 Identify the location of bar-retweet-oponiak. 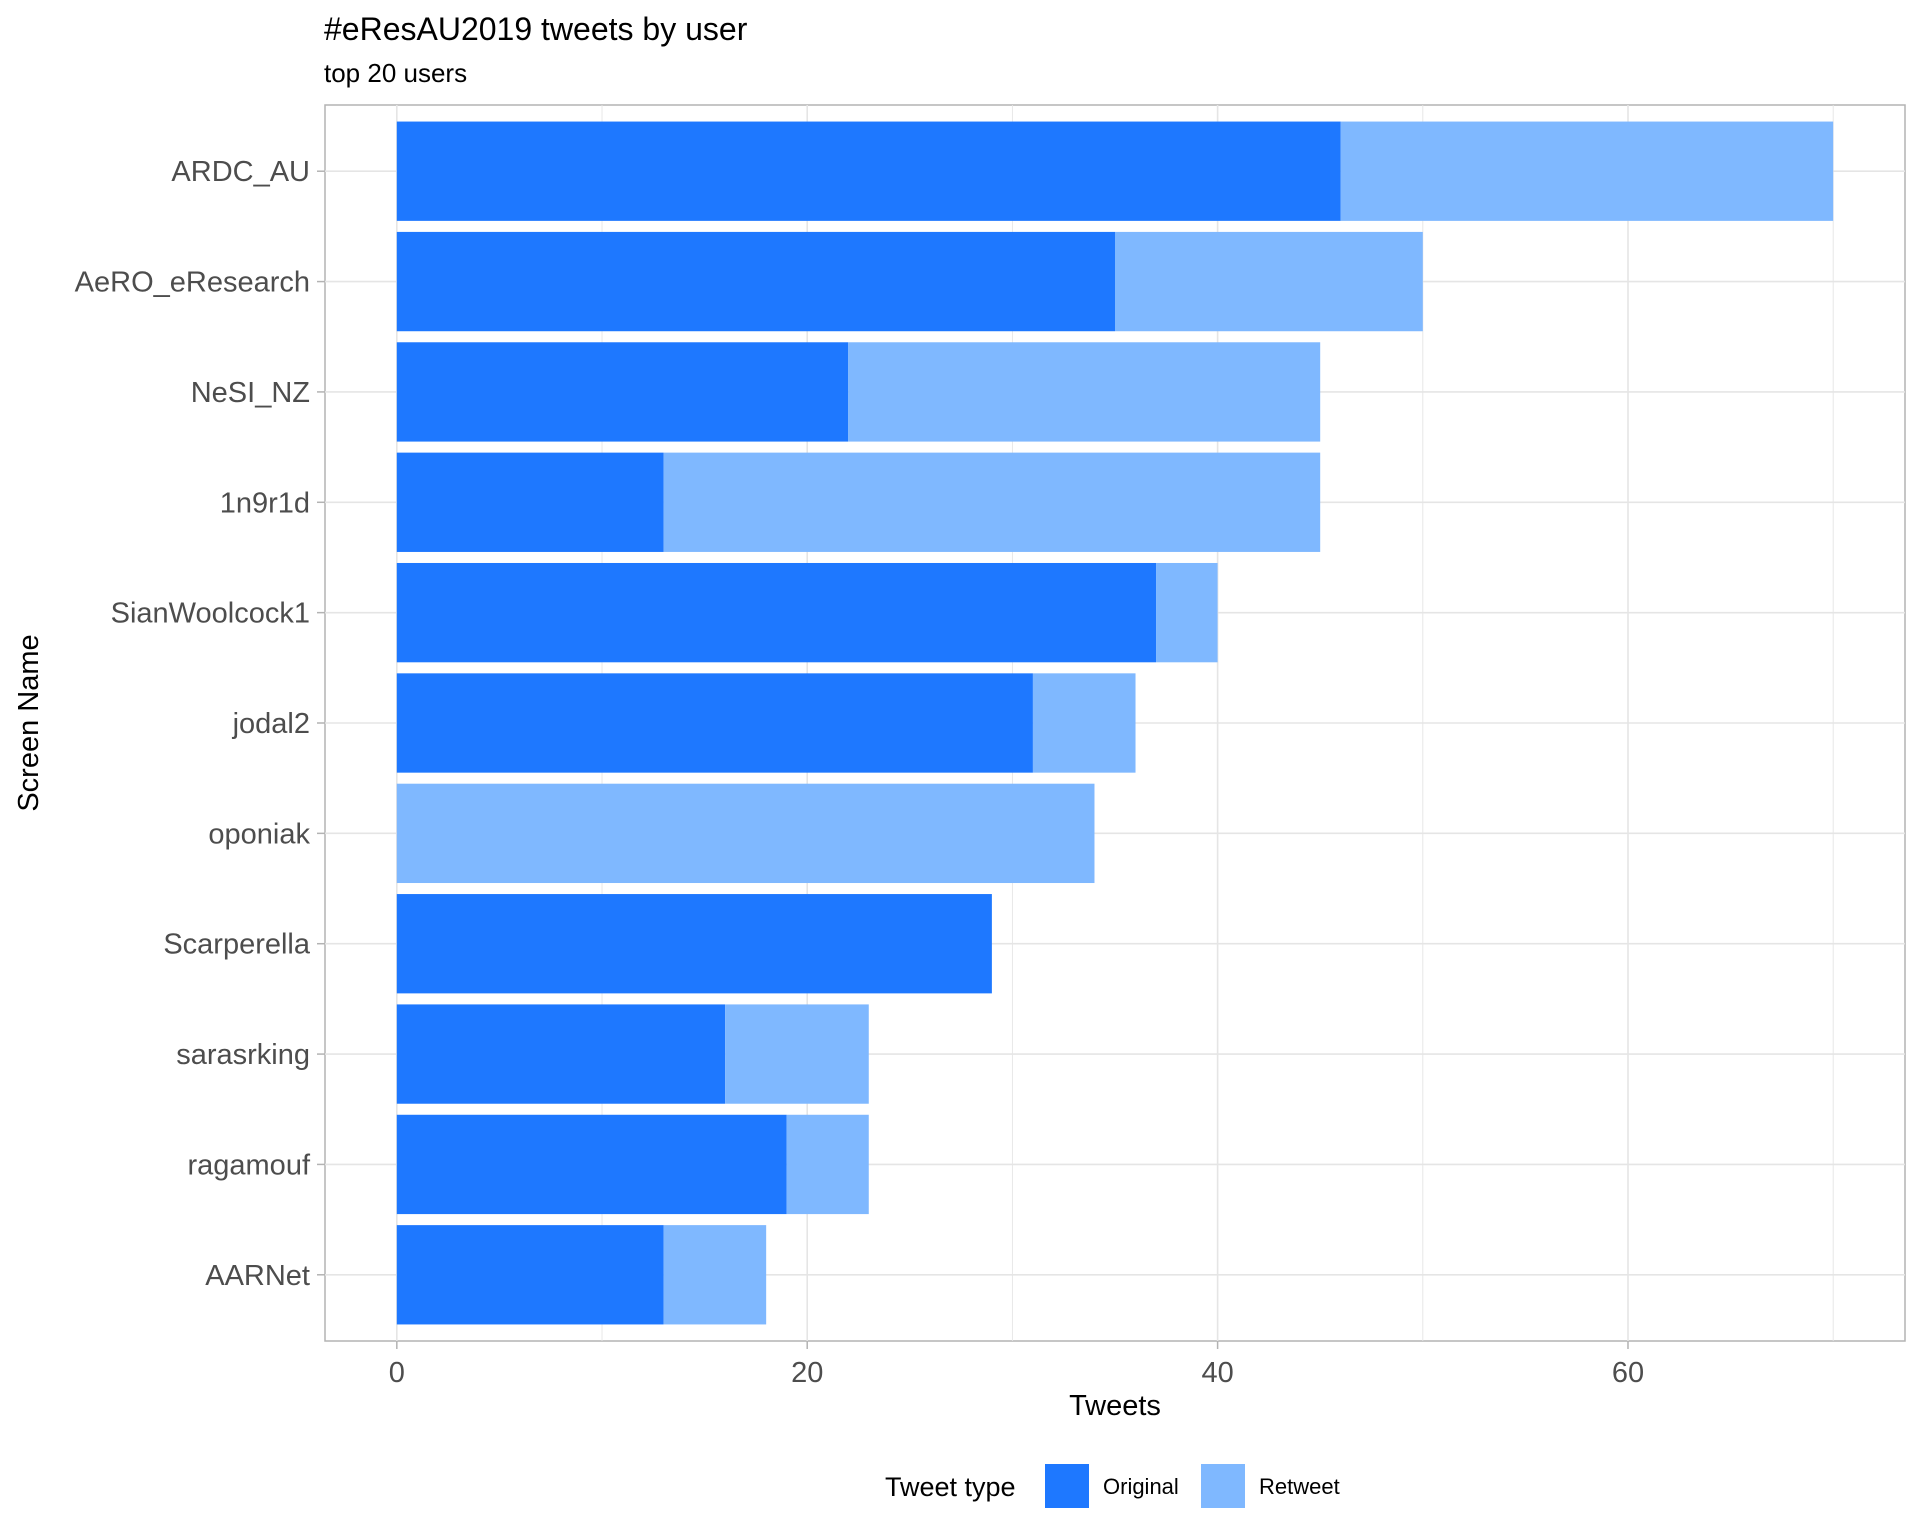
(745, 833).